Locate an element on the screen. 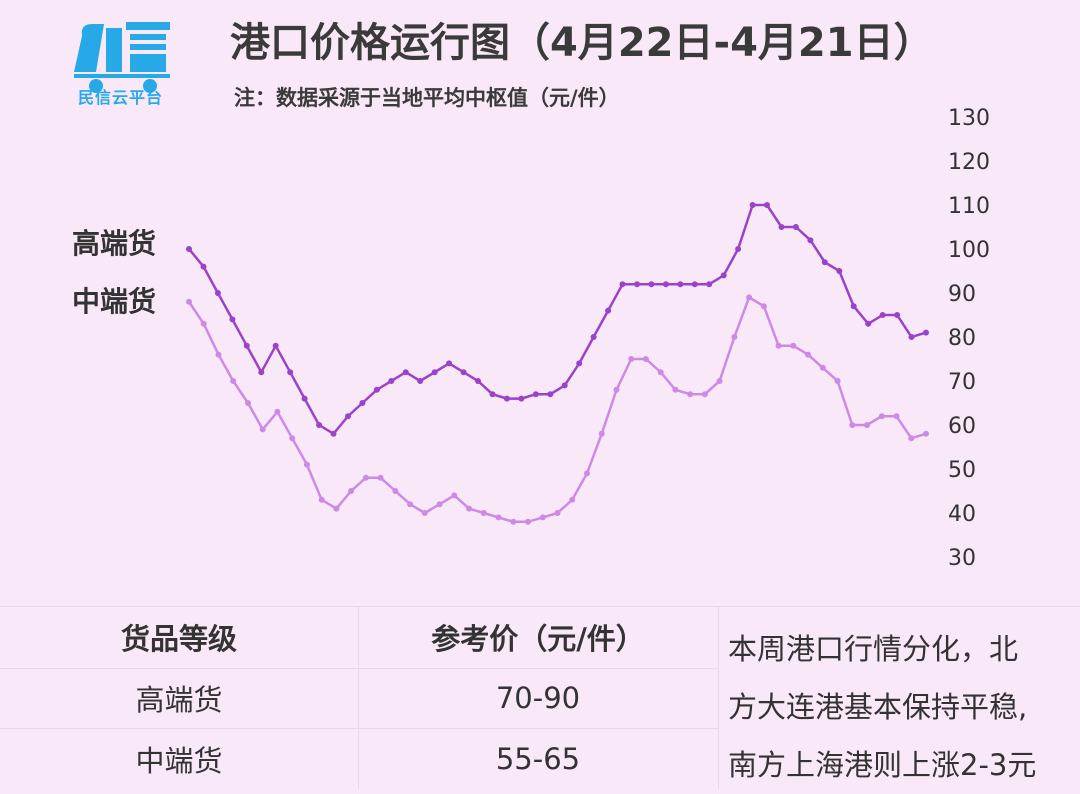  legend-high: 高端货 is located at coordinates (114, 243).